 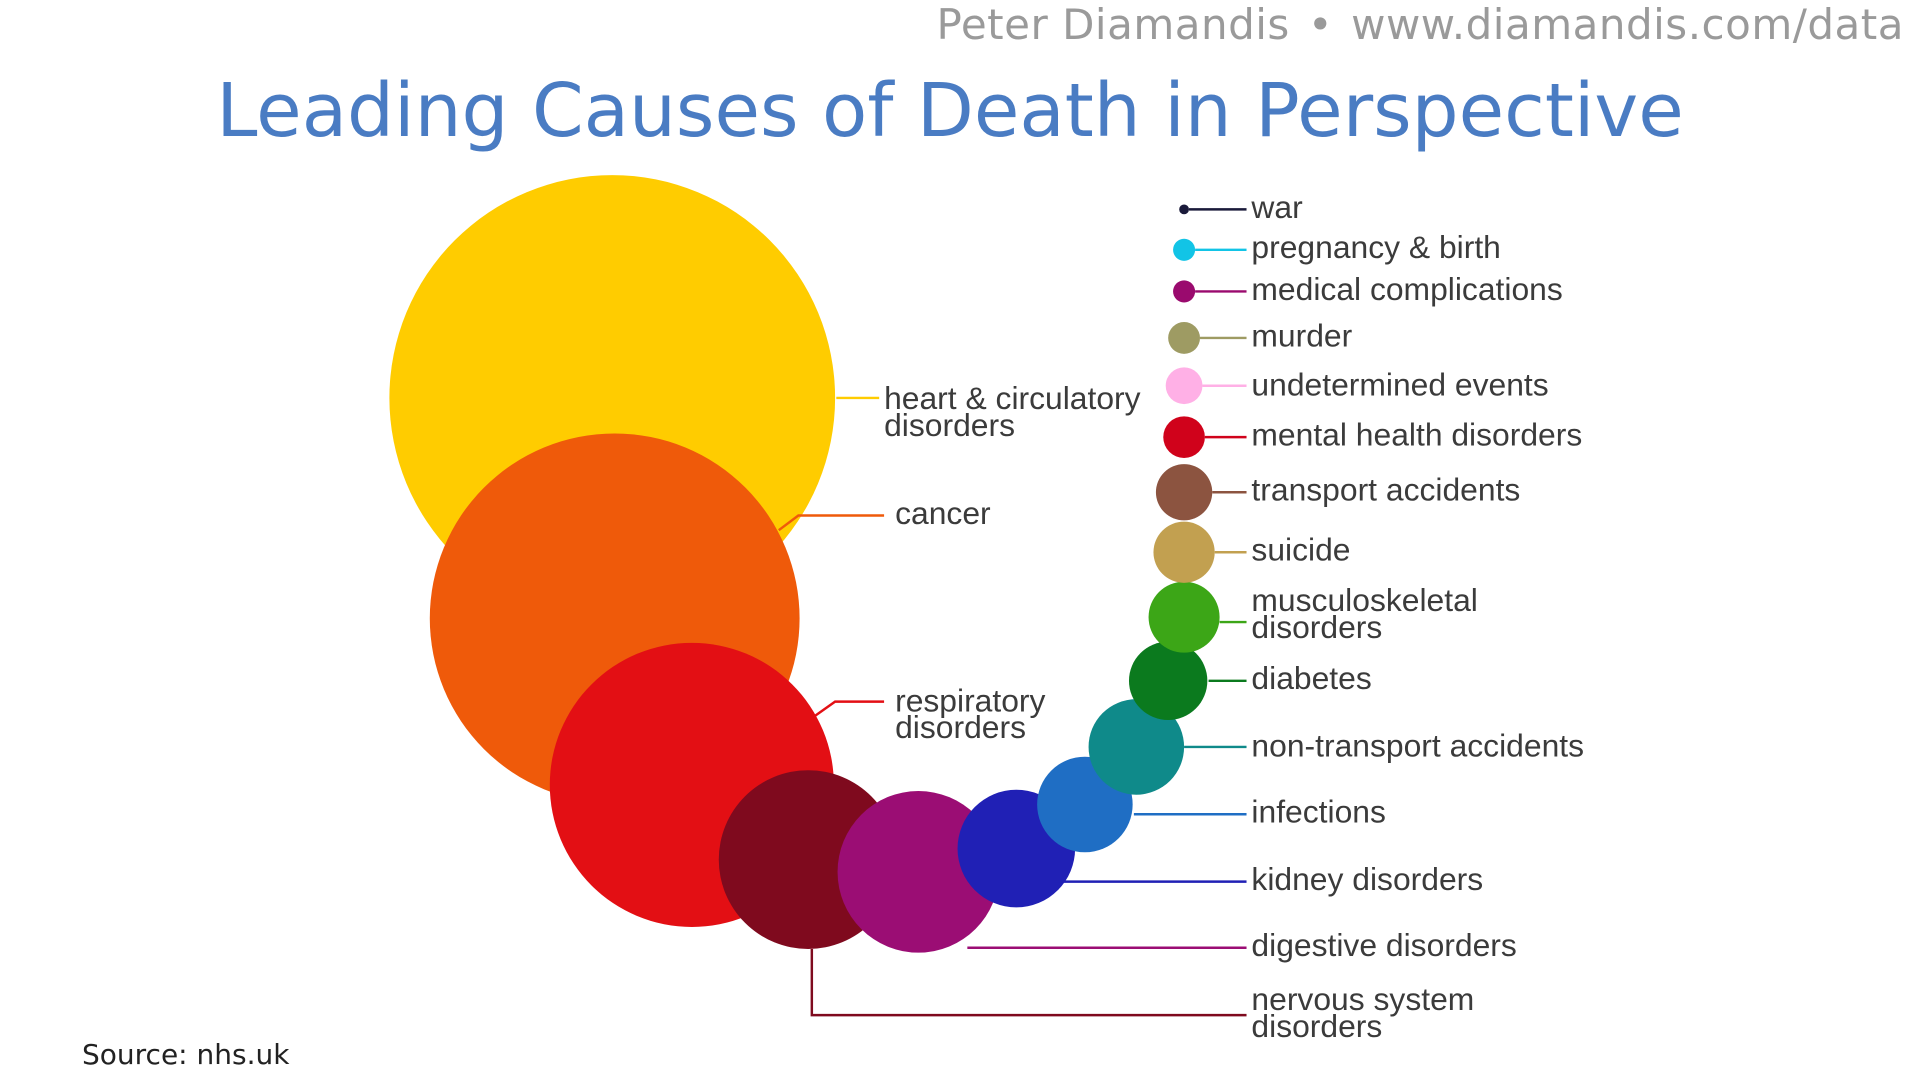 I want to click on label-line: heart & circulatory, so click(x=1012, y=398).